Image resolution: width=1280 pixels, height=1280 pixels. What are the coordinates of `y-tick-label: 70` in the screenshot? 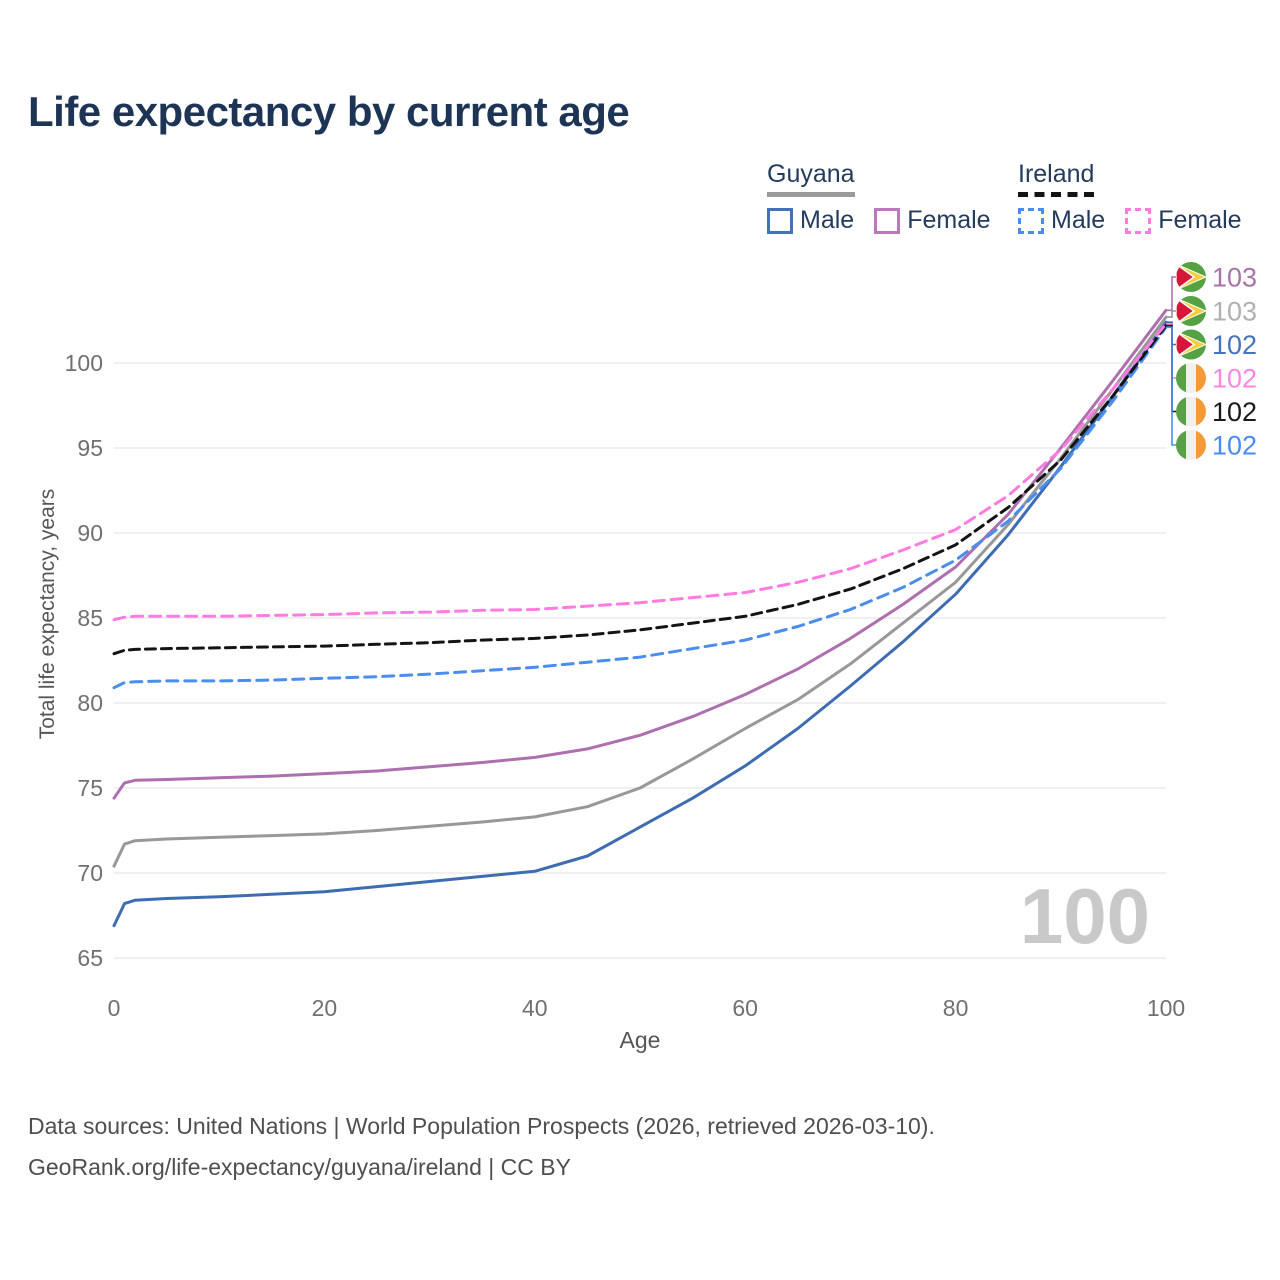 It's located at (90, 873).